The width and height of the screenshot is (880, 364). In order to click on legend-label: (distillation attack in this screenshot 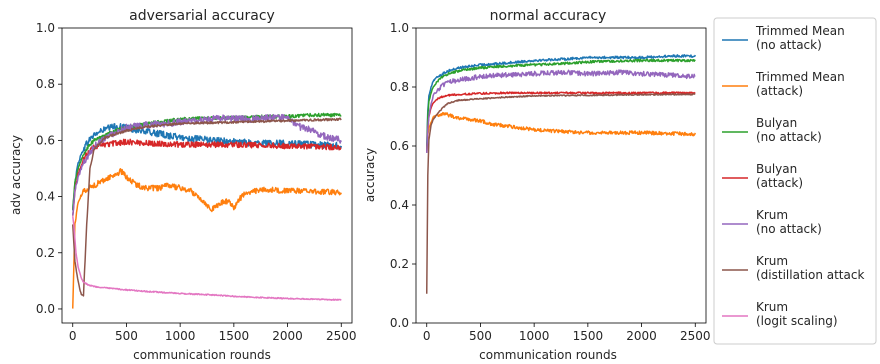, I will do `click(810, 275)`.